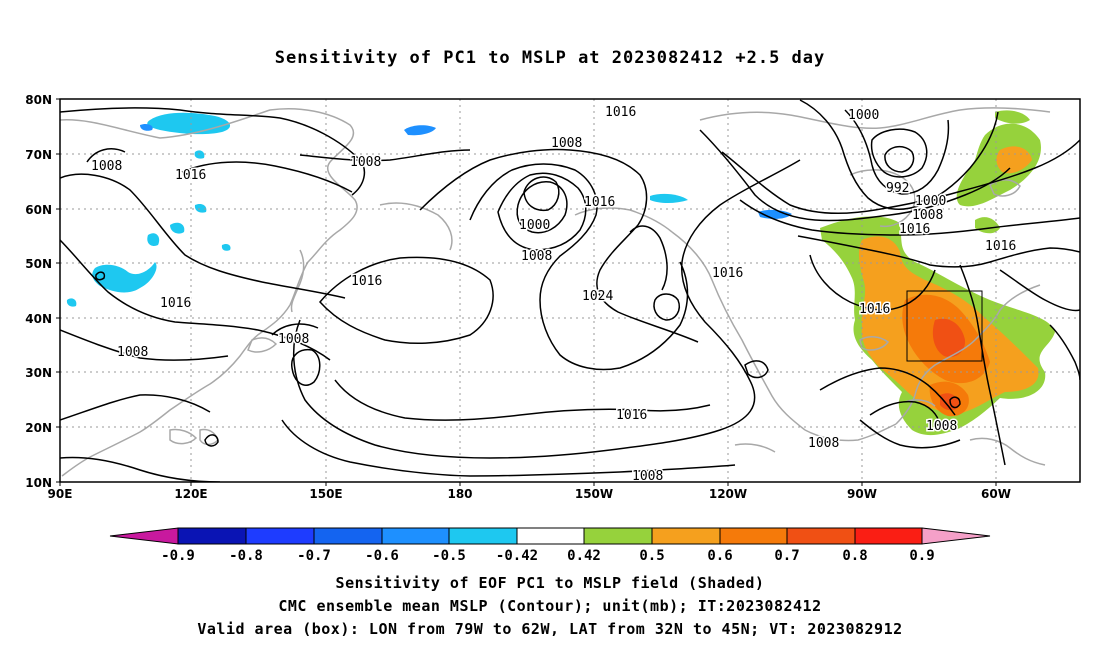 The image size is (1100, 650). Describe the element at coordinates (594, 494) in the screenshot. I see `lon-tick-label: 150W` at that location.